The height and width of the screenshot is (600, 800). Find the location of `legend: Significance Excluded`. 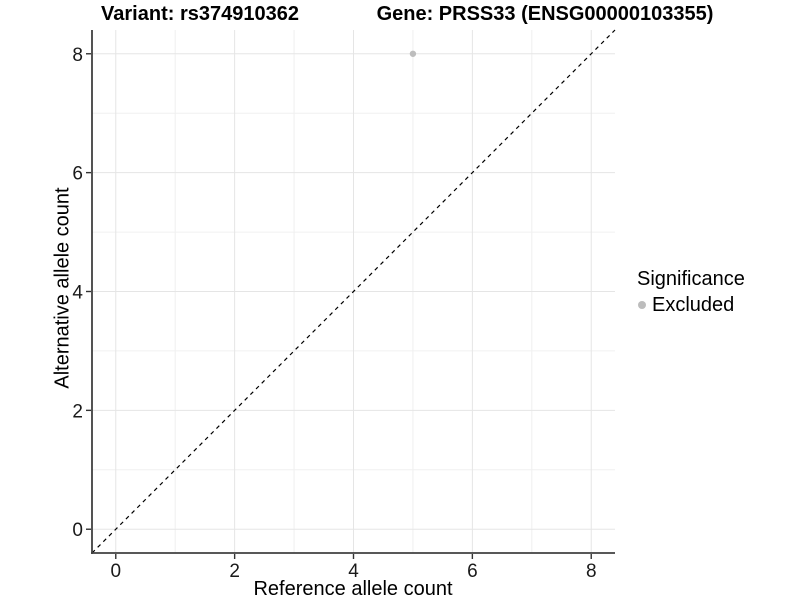

legend: Significance Excluded is located at coordinates (691, 292).